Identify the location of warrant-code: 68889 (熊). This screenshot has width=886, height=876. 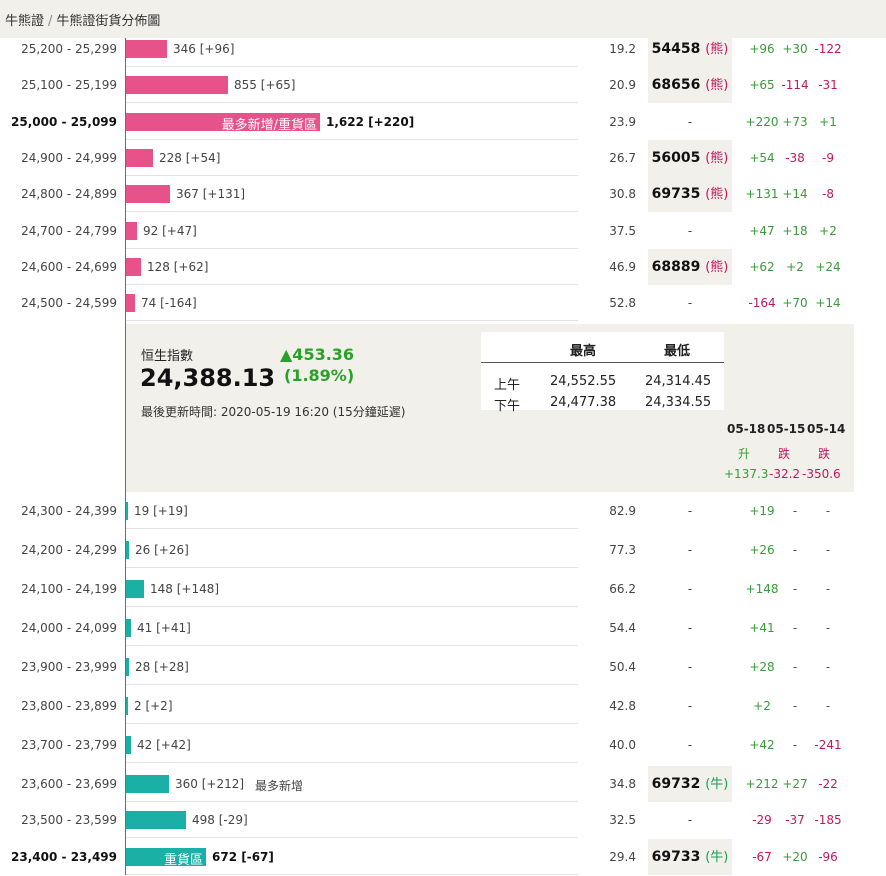
(690, 266).